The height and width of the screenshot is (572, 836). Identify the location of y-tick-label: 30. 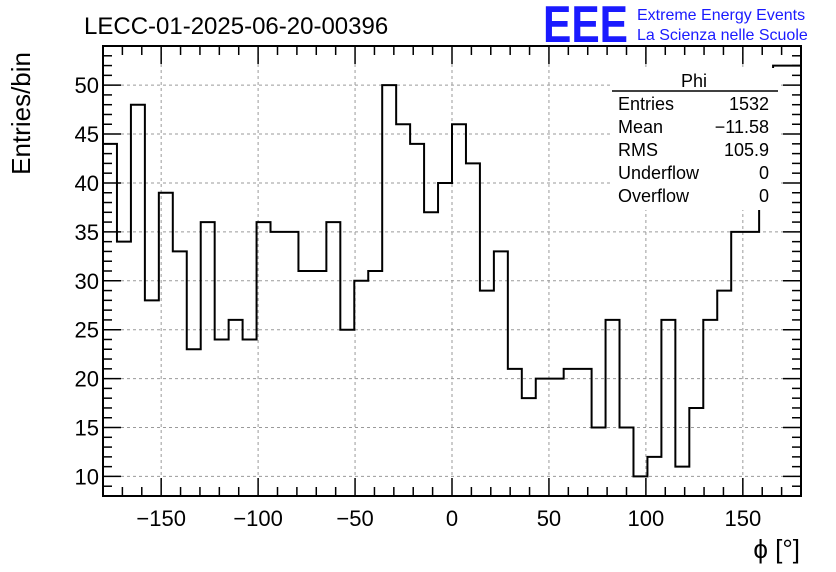
(87, 281).